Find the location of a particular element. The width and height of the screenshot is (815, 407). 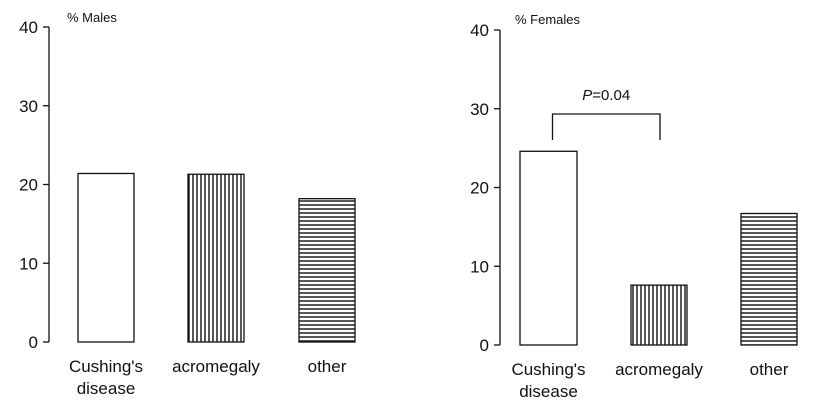

p-value-label: P=0.04 is located at coordinates (606, 95).